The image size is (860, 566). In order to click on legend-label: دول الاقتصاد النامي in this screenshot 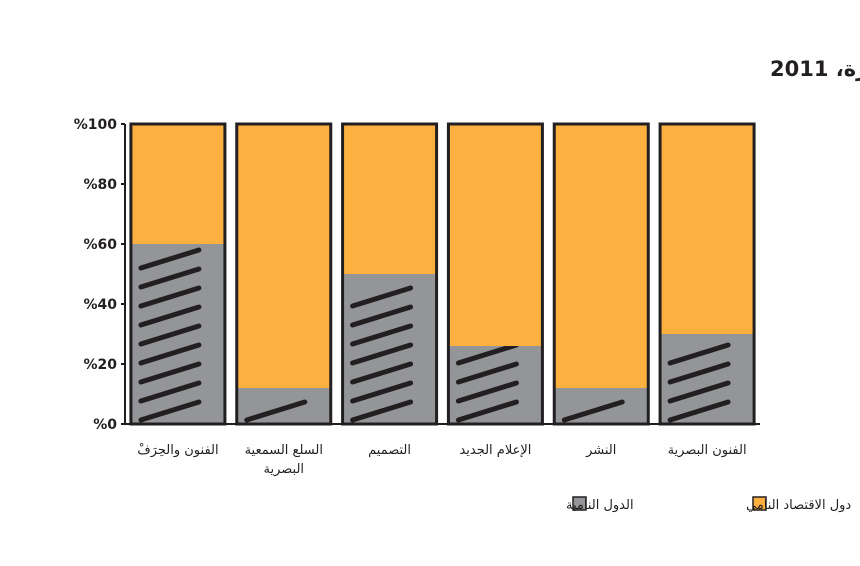, I will do `click(798, 505)`.